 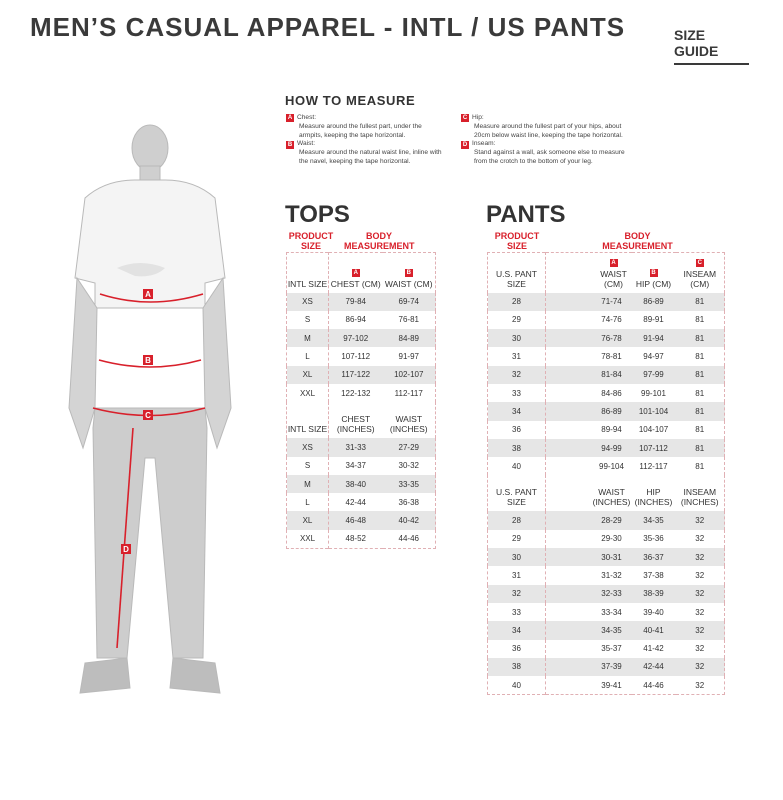 What do you see at coordinates (611, 685) in the screenshot?
I see `cell-value: 39-41` at bounding box center [611, 685].